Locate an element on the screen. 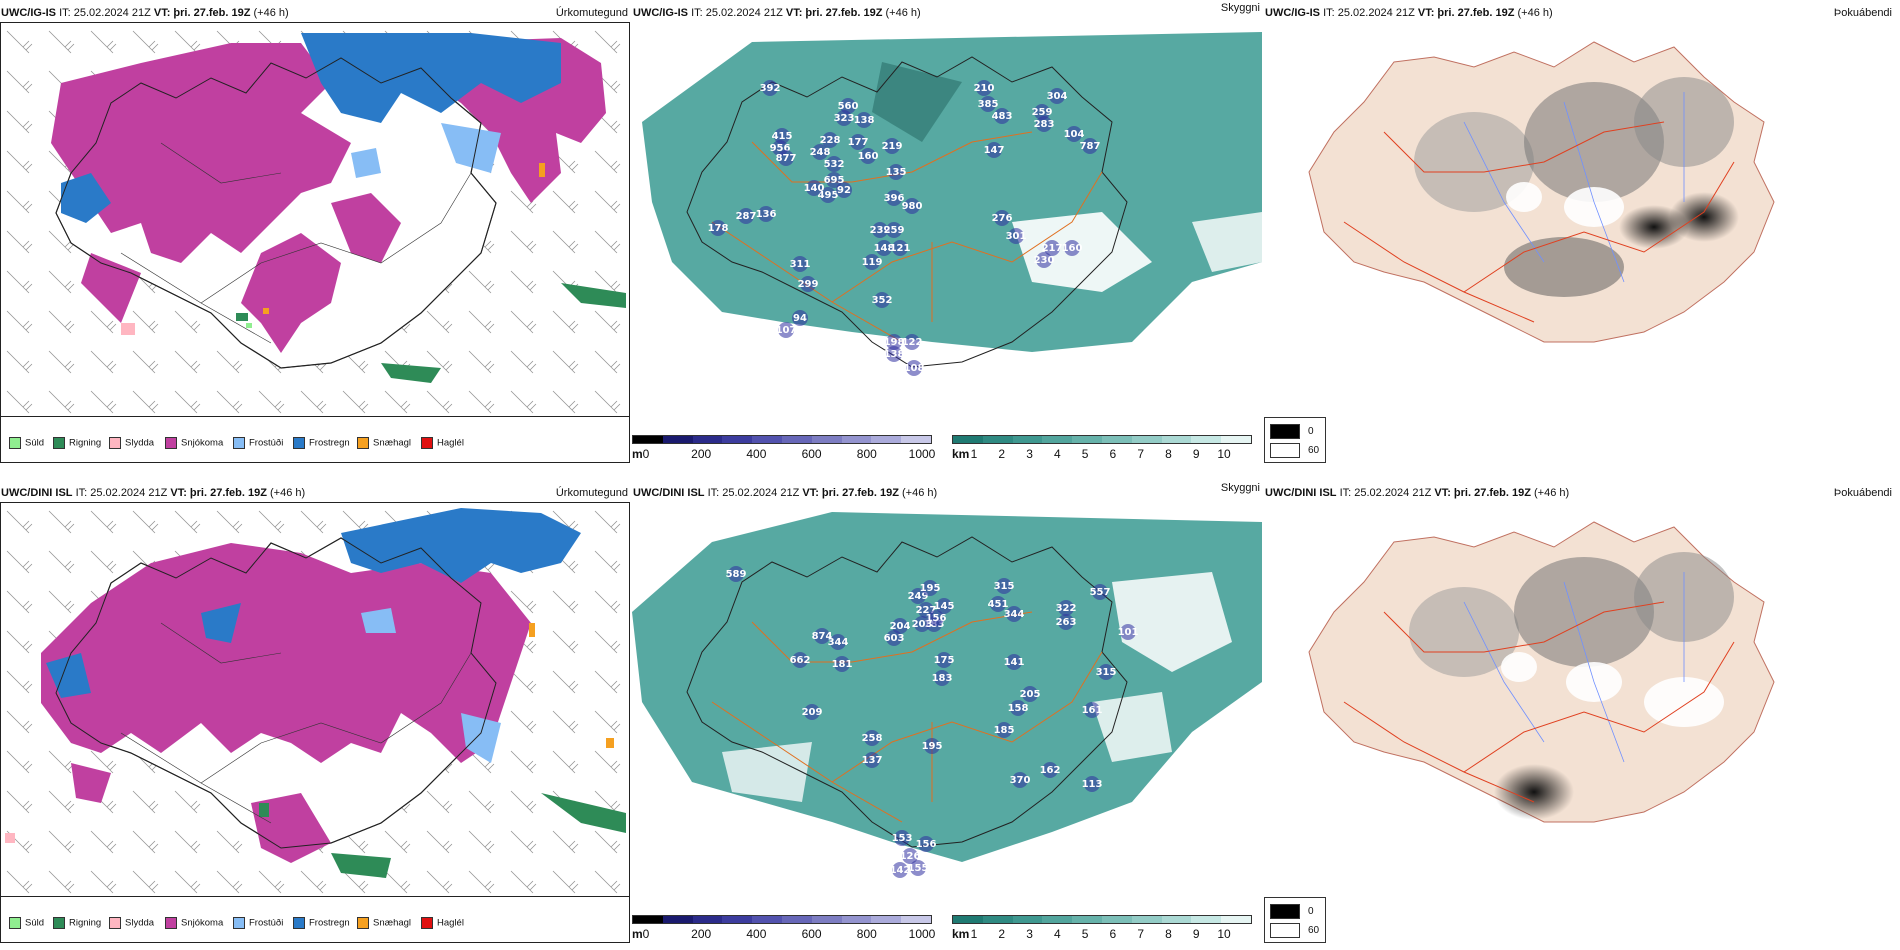 This screenshot has width=1900, height=950. cloudbase-label: 259 is located at coordinates (1042, 112).